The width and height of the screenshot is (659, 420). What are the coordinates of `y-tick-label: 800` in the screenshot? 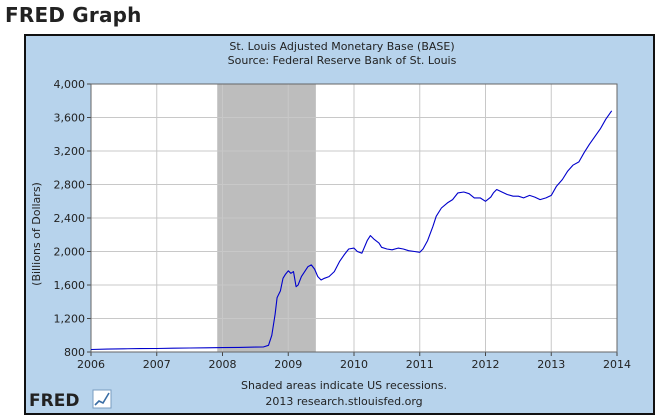 It's located at (74, 352).